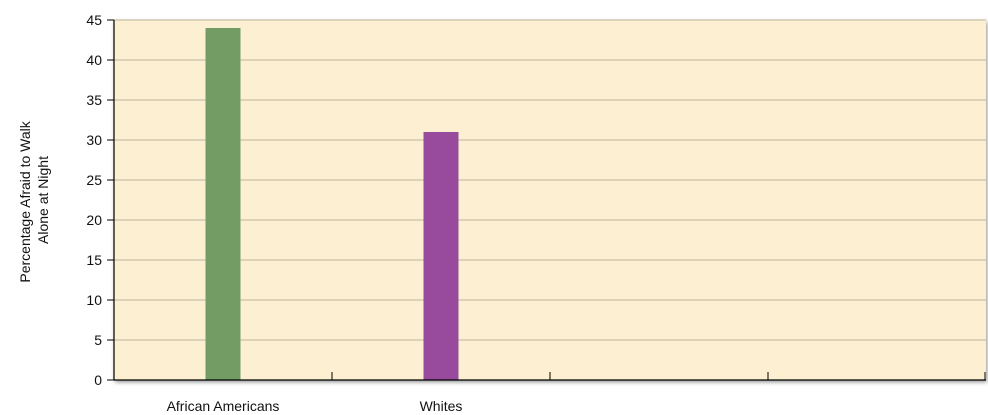 This screenshot has width=988, height=415. I want to click on y-axis-label: Percentage Afraid to Walk Alone at Night, so click(34, 199).